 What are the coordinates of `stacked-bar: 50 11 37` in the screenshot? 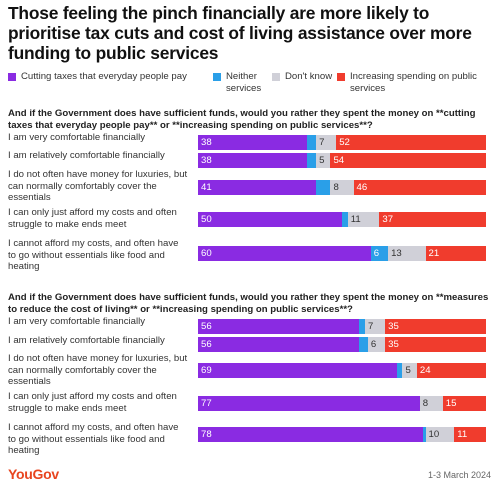 It's located at (342, 219).